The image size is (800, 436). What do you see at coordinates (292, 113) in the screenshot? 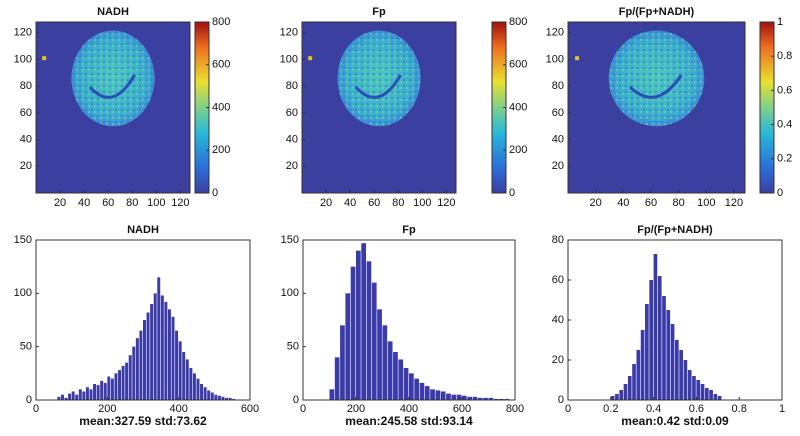
I see `y-tick-label: 60` at bounding box center [292, 113].